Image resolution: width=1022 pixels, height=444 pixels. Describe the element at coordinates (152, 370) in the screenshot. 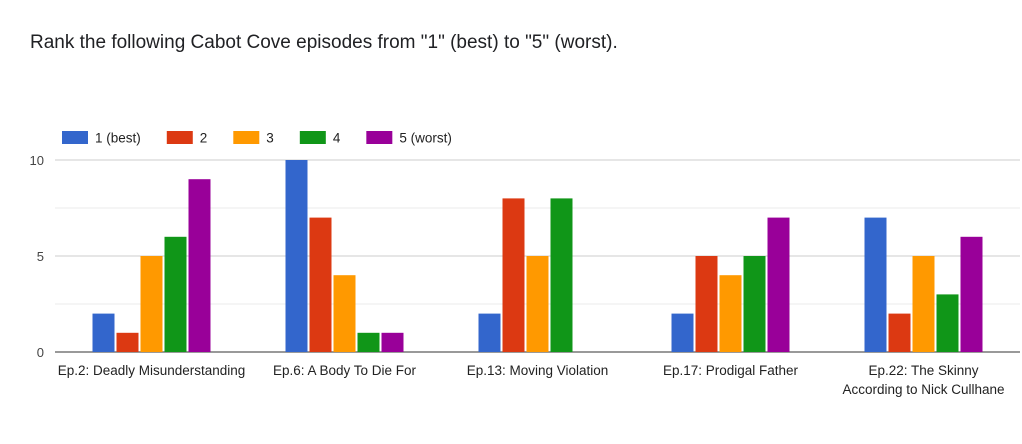

I see `x-category-label: Ep.2: Deadly Misunderstanding` at that location.